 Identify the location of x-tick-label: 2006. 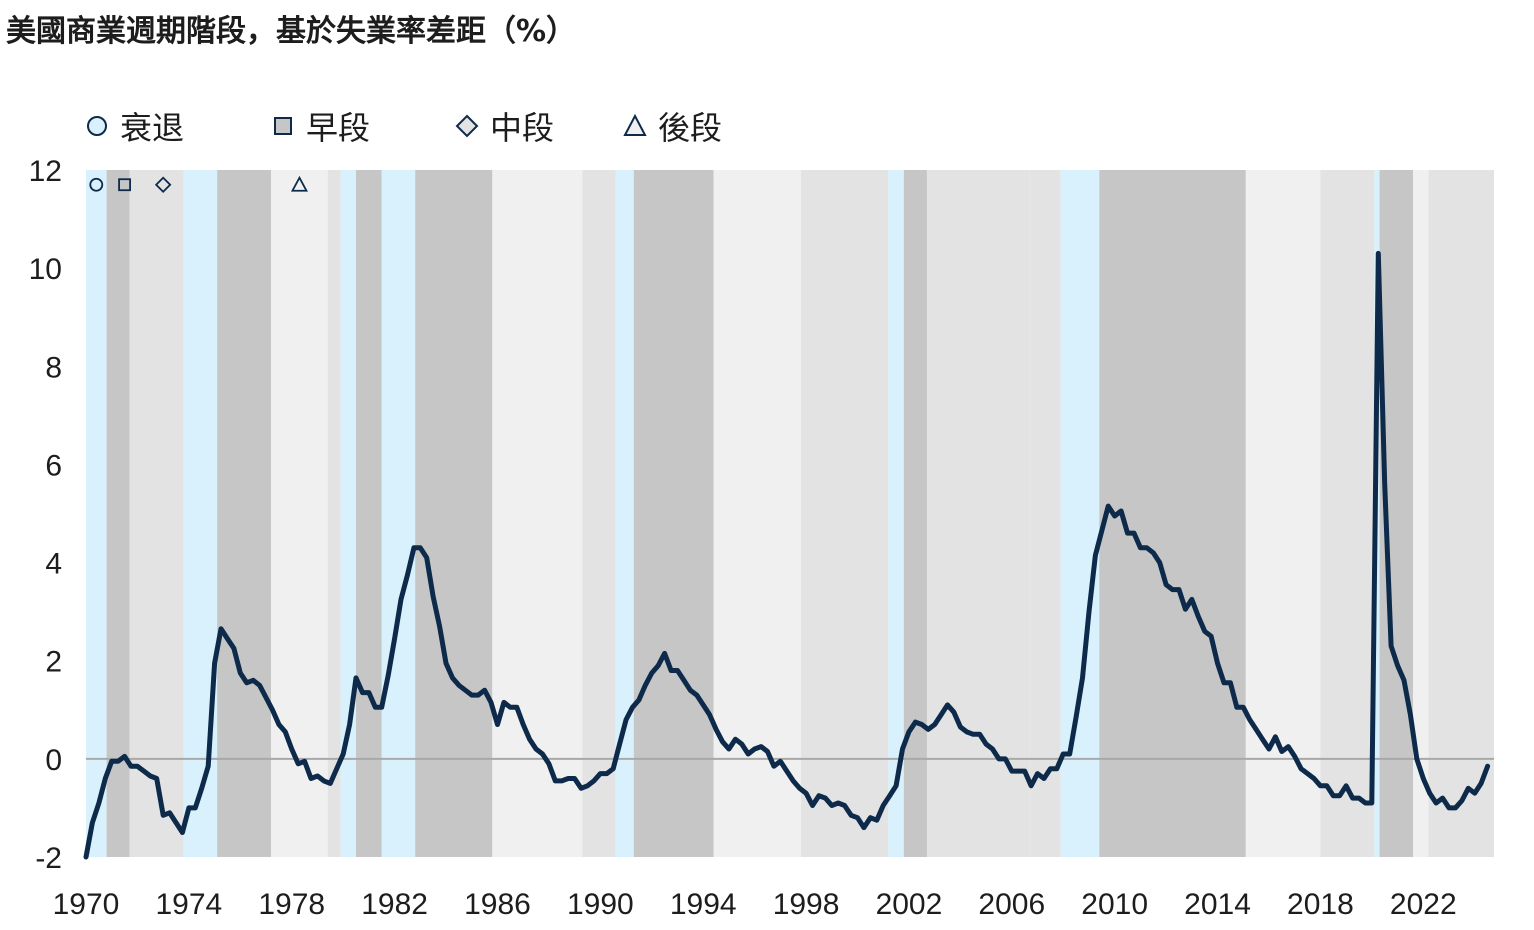
(1011, 904).